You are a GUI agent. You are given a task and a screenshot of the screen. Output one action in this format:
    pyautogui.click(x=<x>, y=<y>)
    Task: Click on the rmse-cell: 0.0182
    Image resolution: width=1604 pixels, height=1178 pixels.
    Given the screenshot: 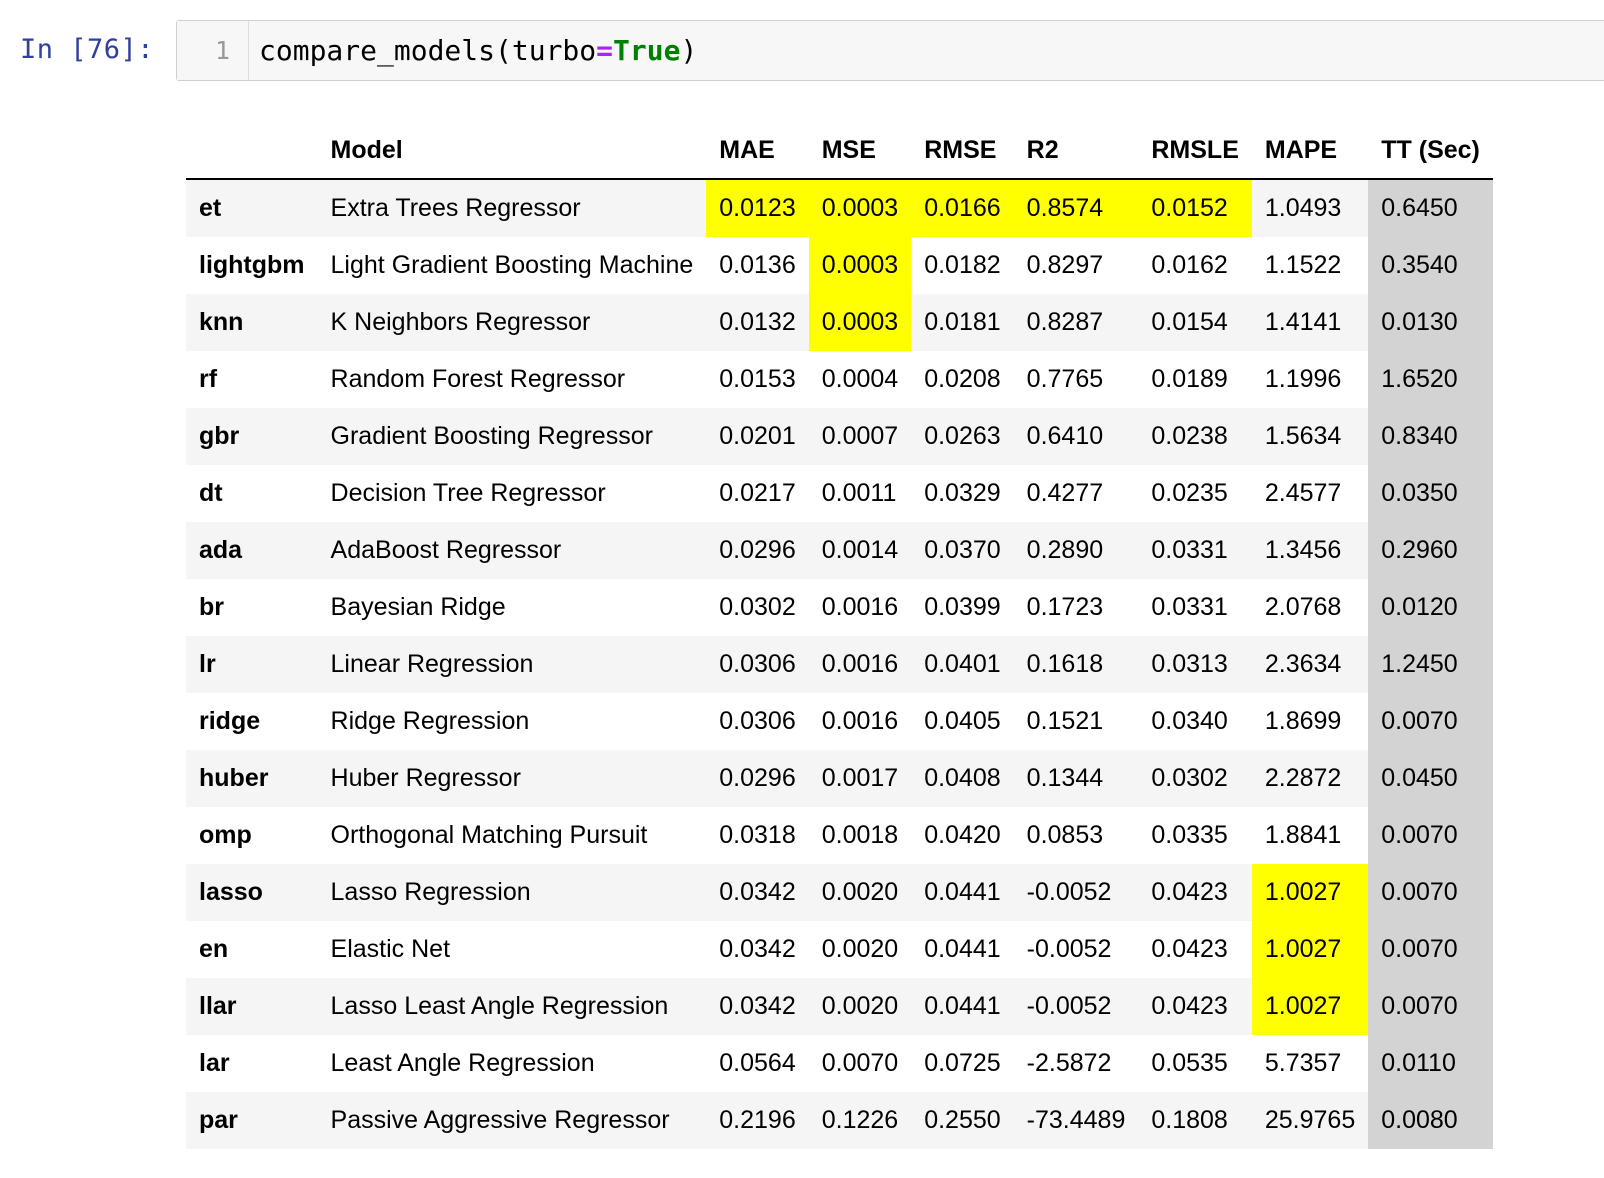 What is the action you would take?
    pyautogui.click(x=962, y=265)
    